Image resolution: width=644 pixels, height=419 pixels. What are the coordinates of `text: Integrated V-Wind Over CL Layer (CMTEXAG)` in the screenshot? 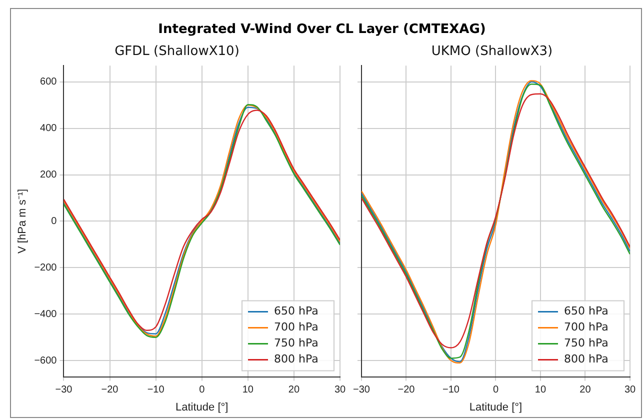 It's located at (322, 29).